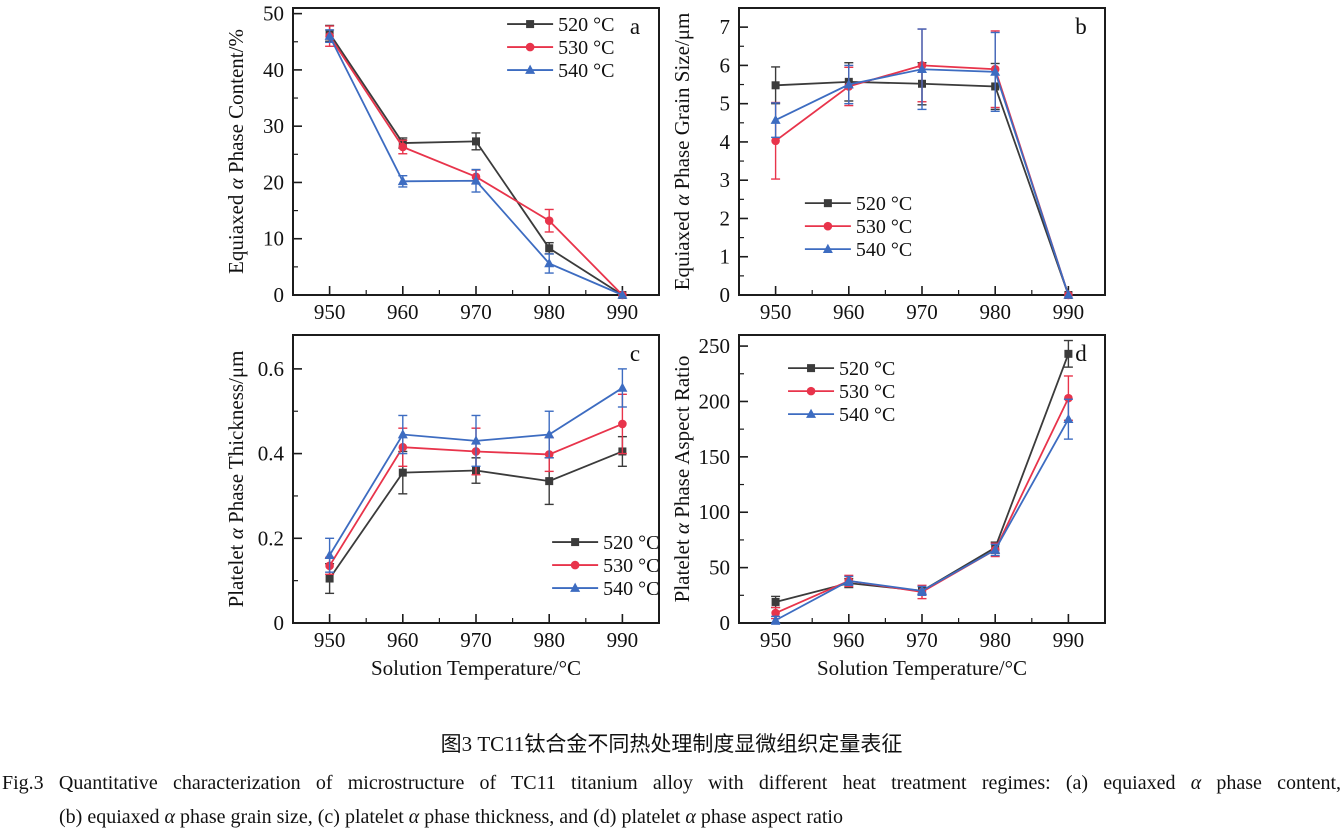 This screenshot has height=839, width=1343. Describe the element at coordinates (635, 26) in the screenshot. I see `svg-text: a` at that location.